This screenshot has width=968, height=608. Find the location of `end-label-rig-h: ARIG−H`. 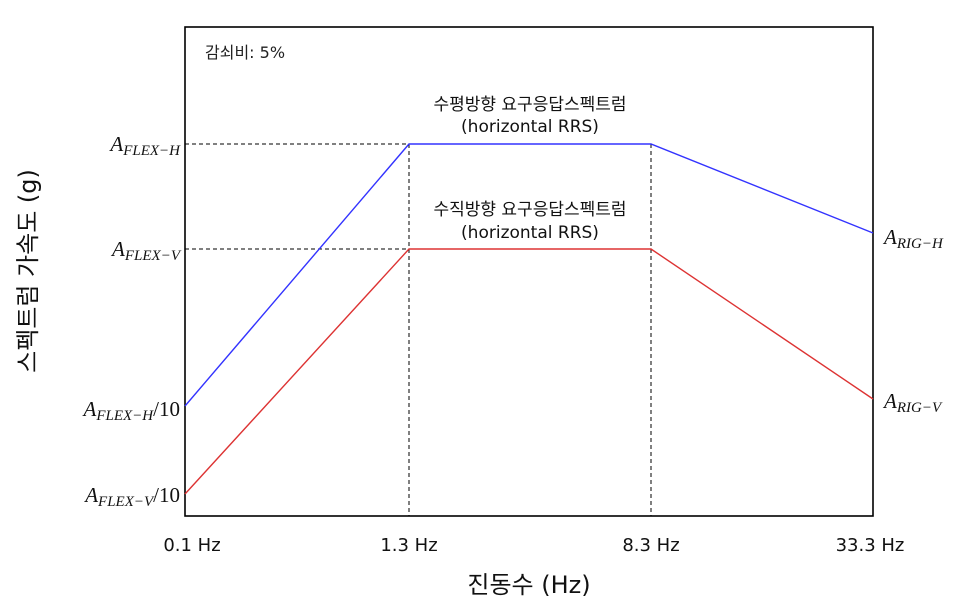

end-label-rig-h: ARIG−H is located at coordinates (913, 238).